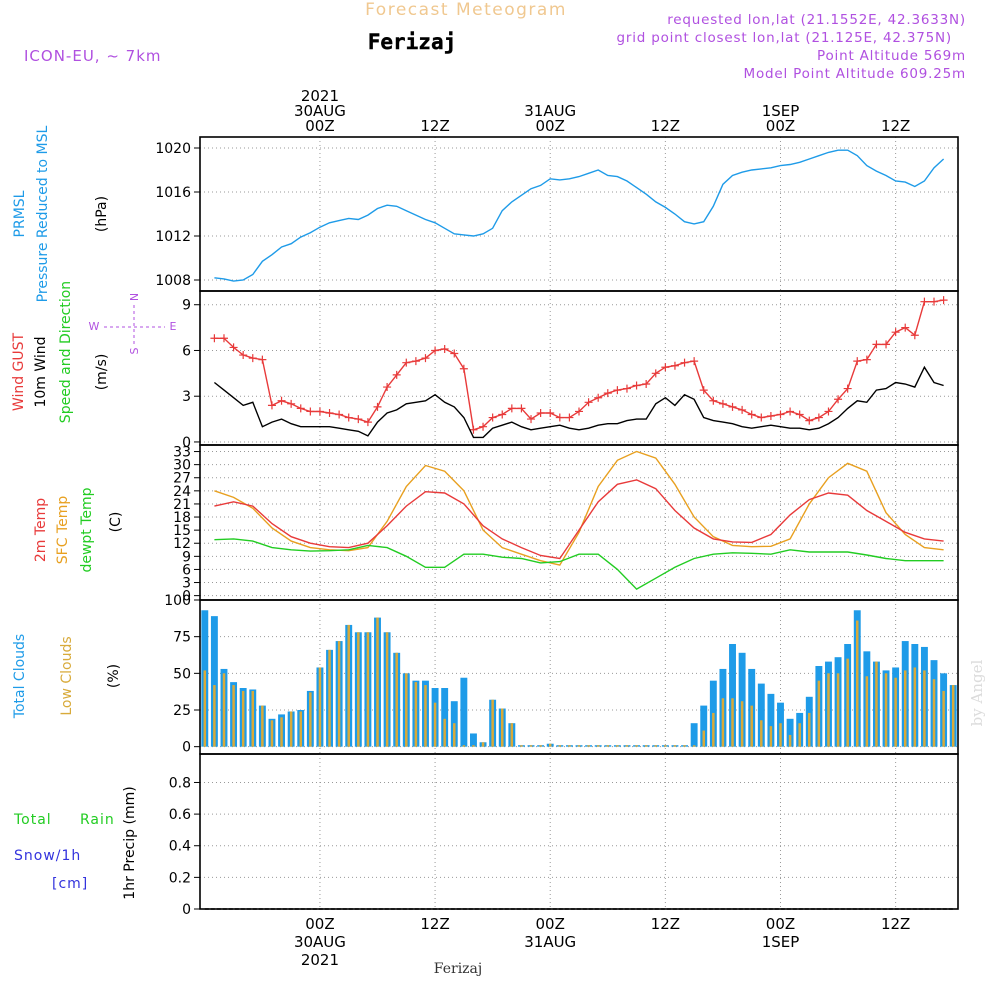 Image resolution: width=1000 pixels, height=1004 pixels. I want to click on dewpt-axis-label: dewpt Temp, so click(87, 529).